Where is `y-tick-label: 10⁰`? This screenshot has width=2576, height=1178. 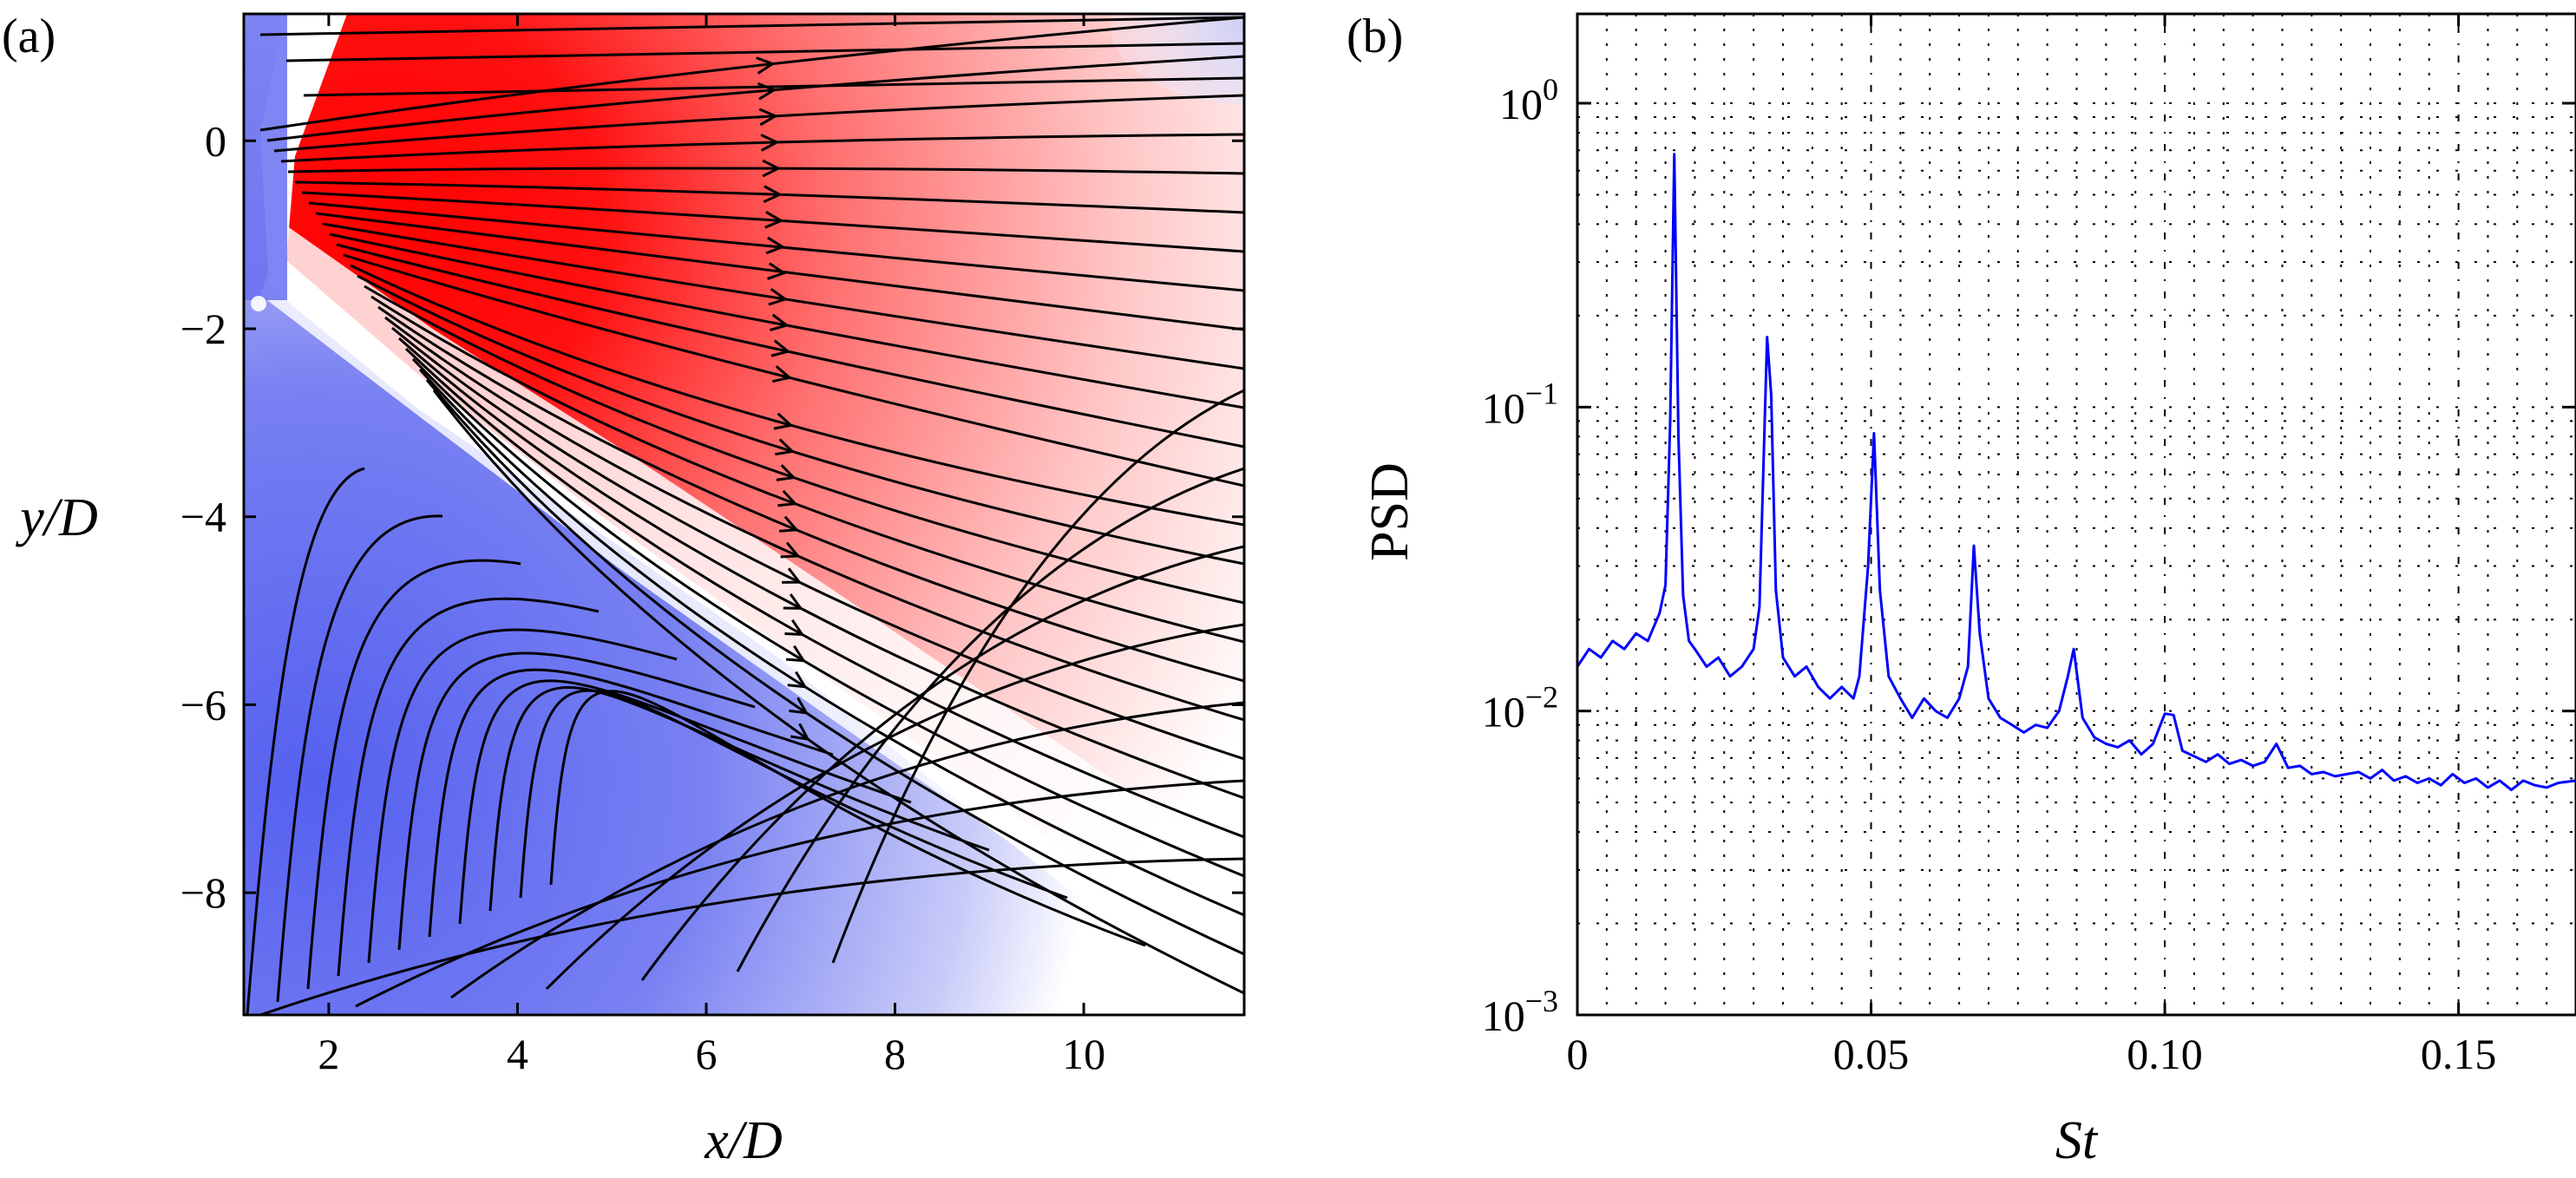
y-tick-label: 10⁰ is located at coordinates (1528, 100).